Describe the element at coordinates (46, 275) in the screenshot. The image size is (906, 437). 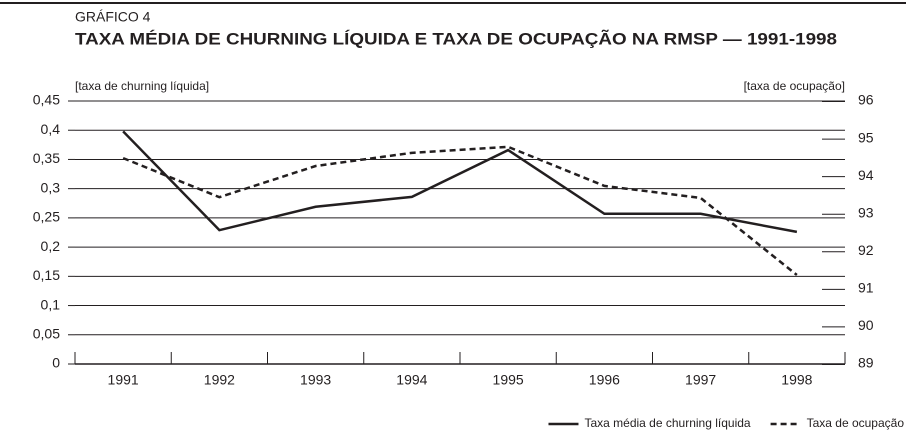
I see `y-tick-label: 0,15` at that location.